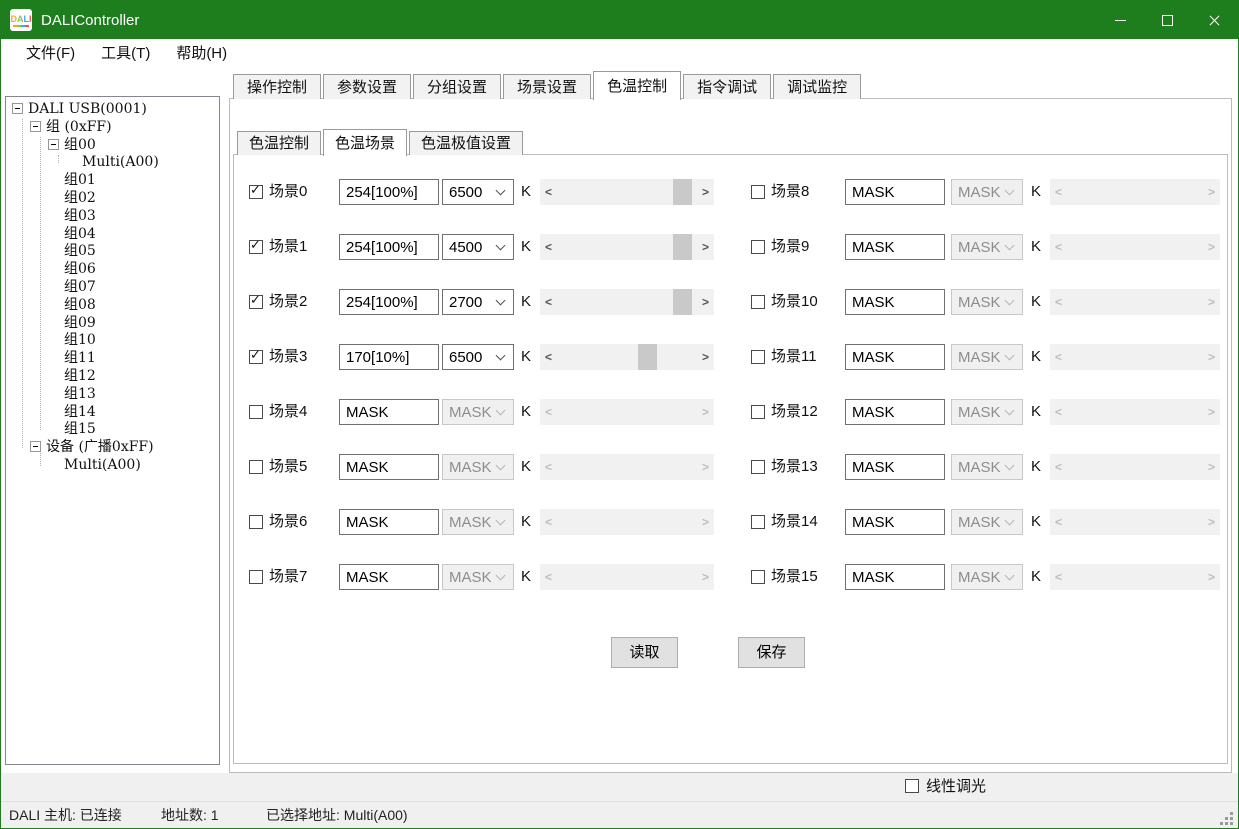 This screenshot has width=1239, height=829. What do you see at coordinates (637, 85) in the screenshot?
I see `tab-color-temp-control: 色温控制` at bounding box center [637, 85].